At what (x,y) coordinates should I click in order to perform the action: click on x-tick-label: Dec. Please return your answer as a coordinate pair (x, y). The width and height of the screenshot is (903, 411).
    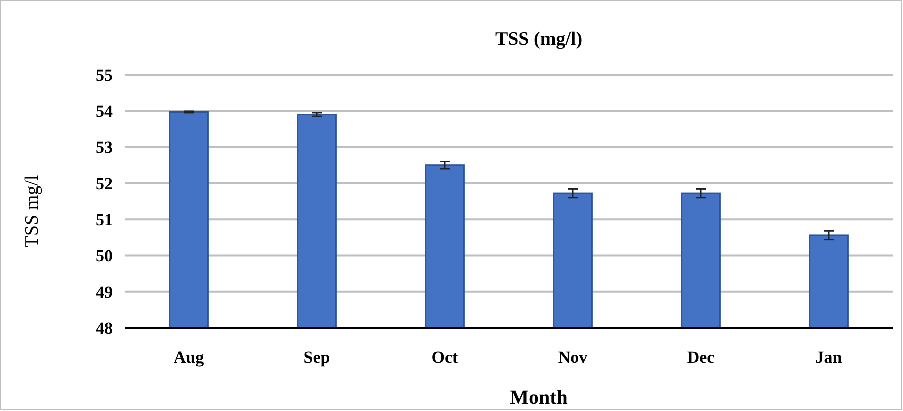
    Looking at the image, I should click on (701, 357).